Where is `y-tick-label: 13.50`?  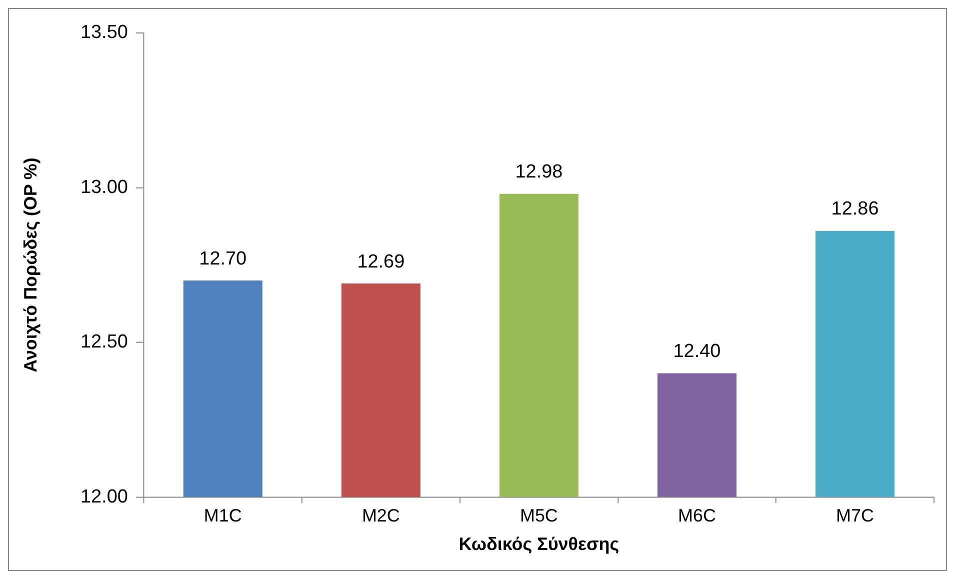
y-tick-label: 13.50 is located at coordinates (104, 33).